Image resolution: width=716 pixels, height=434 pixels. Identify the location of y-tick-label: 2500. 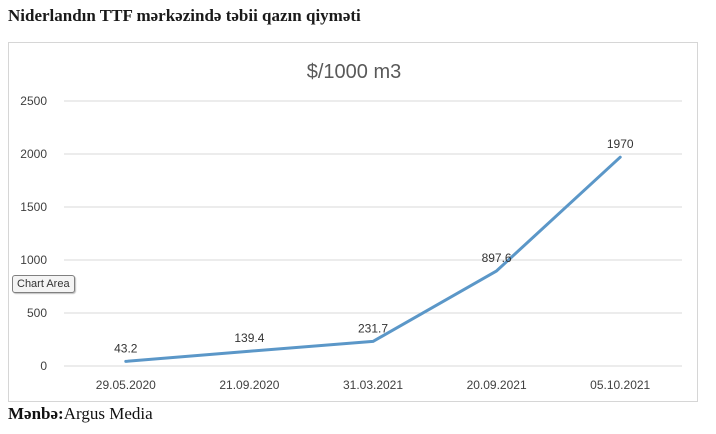
(33, 101).